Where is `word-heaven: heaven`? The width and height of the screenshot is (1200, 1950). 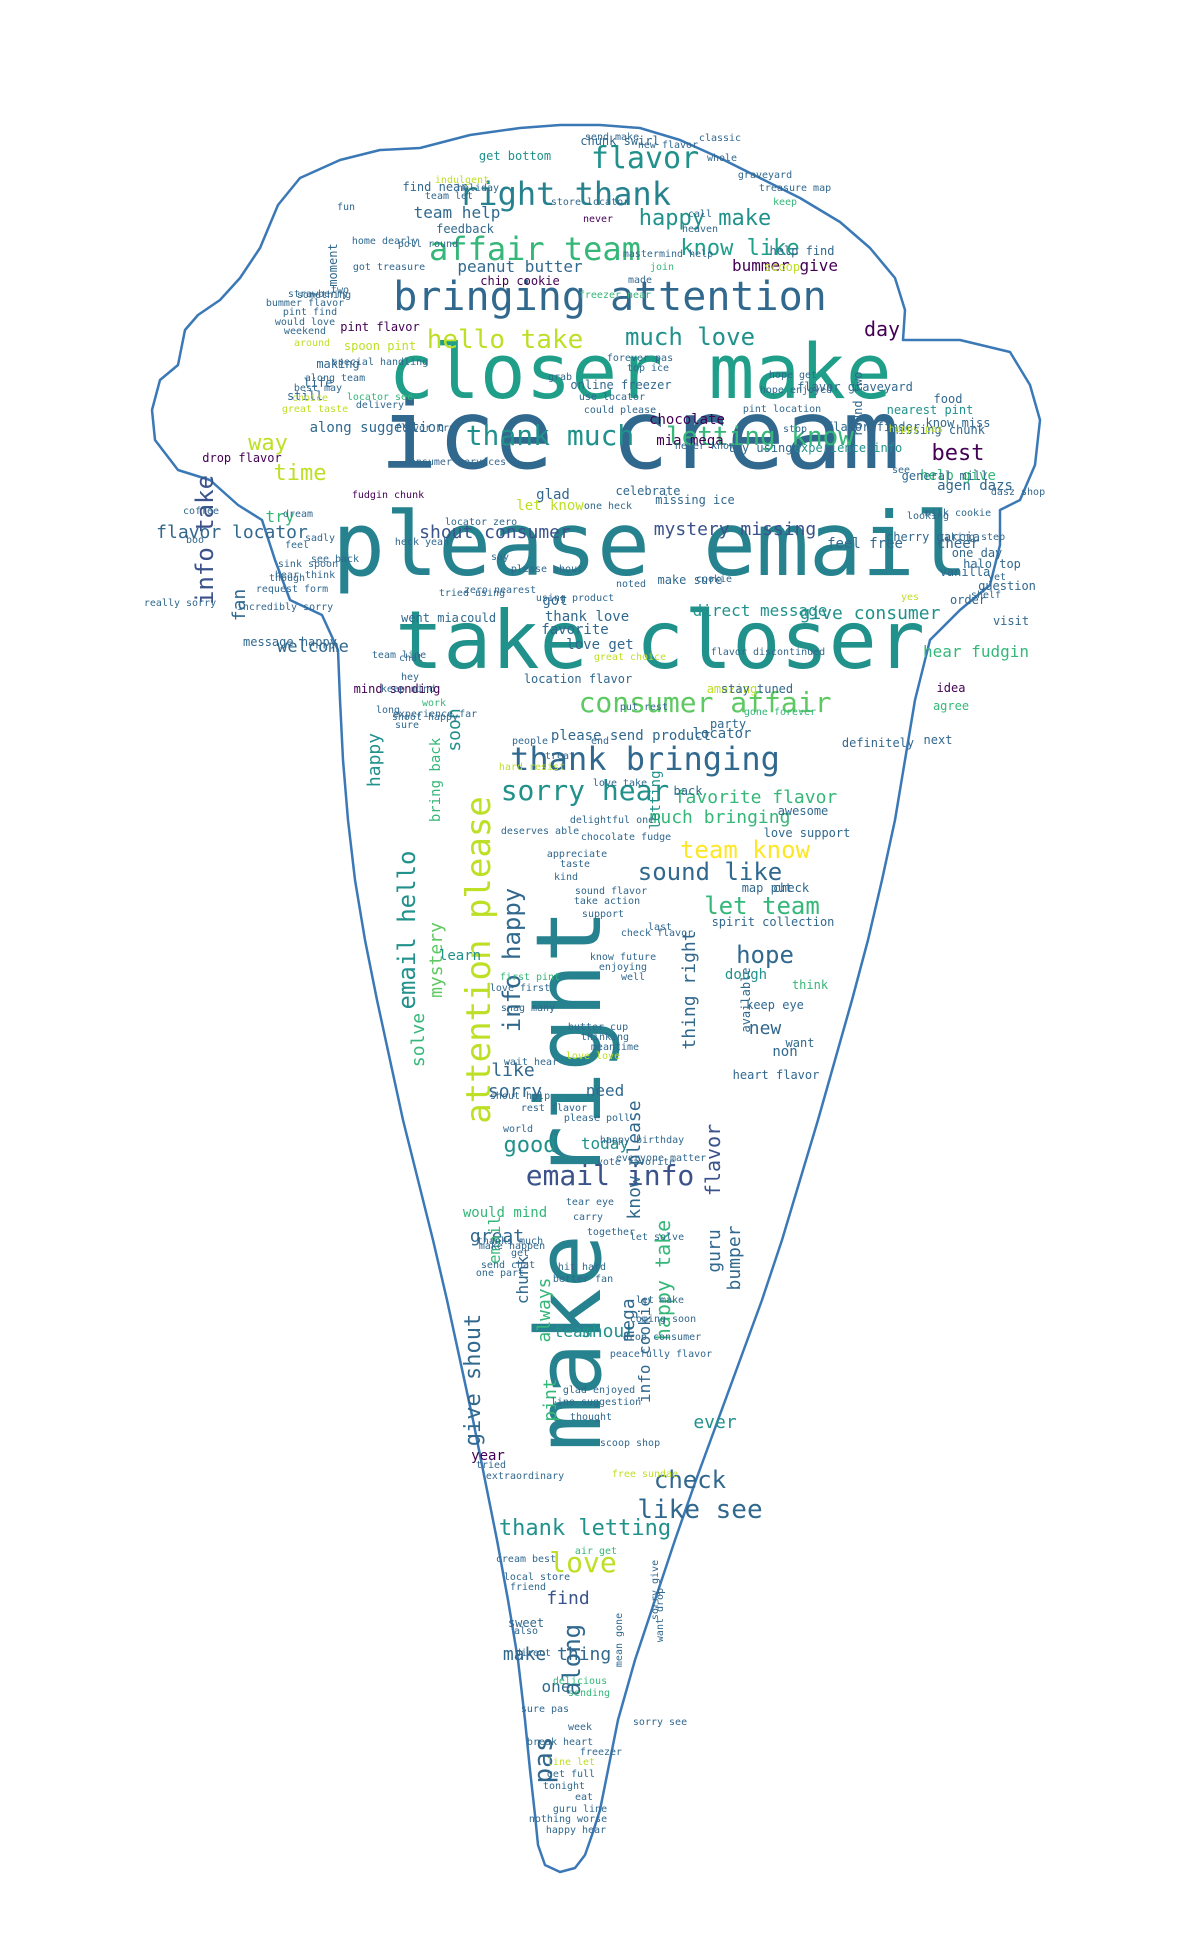
word-heaven: heaven is located at coordinates (700, 229).